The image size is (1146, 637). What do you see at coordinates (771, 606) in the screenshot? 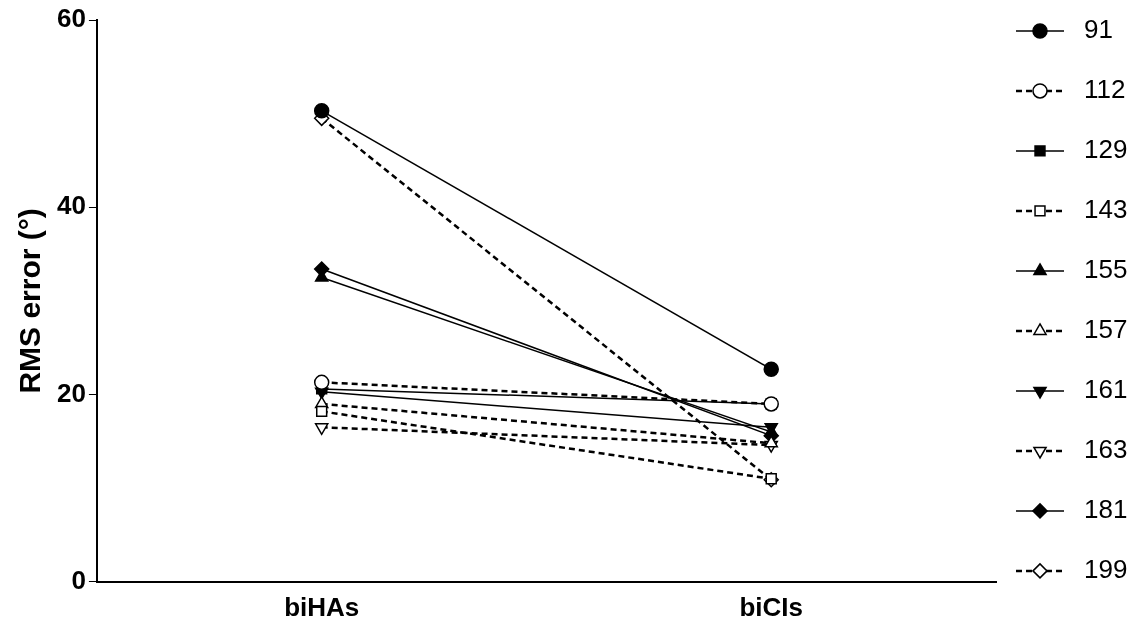
I see `x-tick-label: biCIs` at bounding box center [771, 606].